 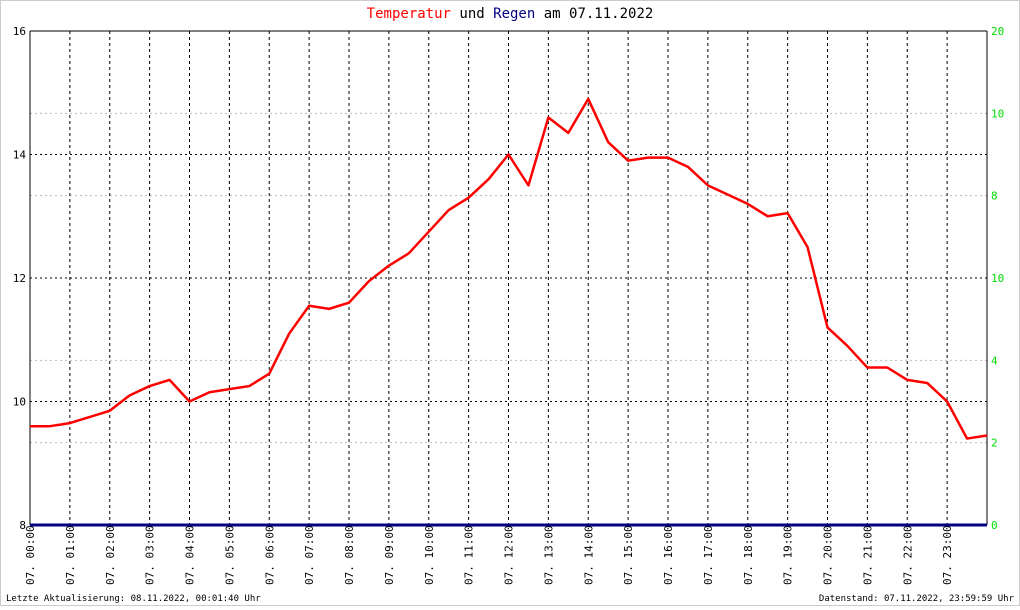 I want to click on title-part: Temperatur, so click(x=409, y=14).